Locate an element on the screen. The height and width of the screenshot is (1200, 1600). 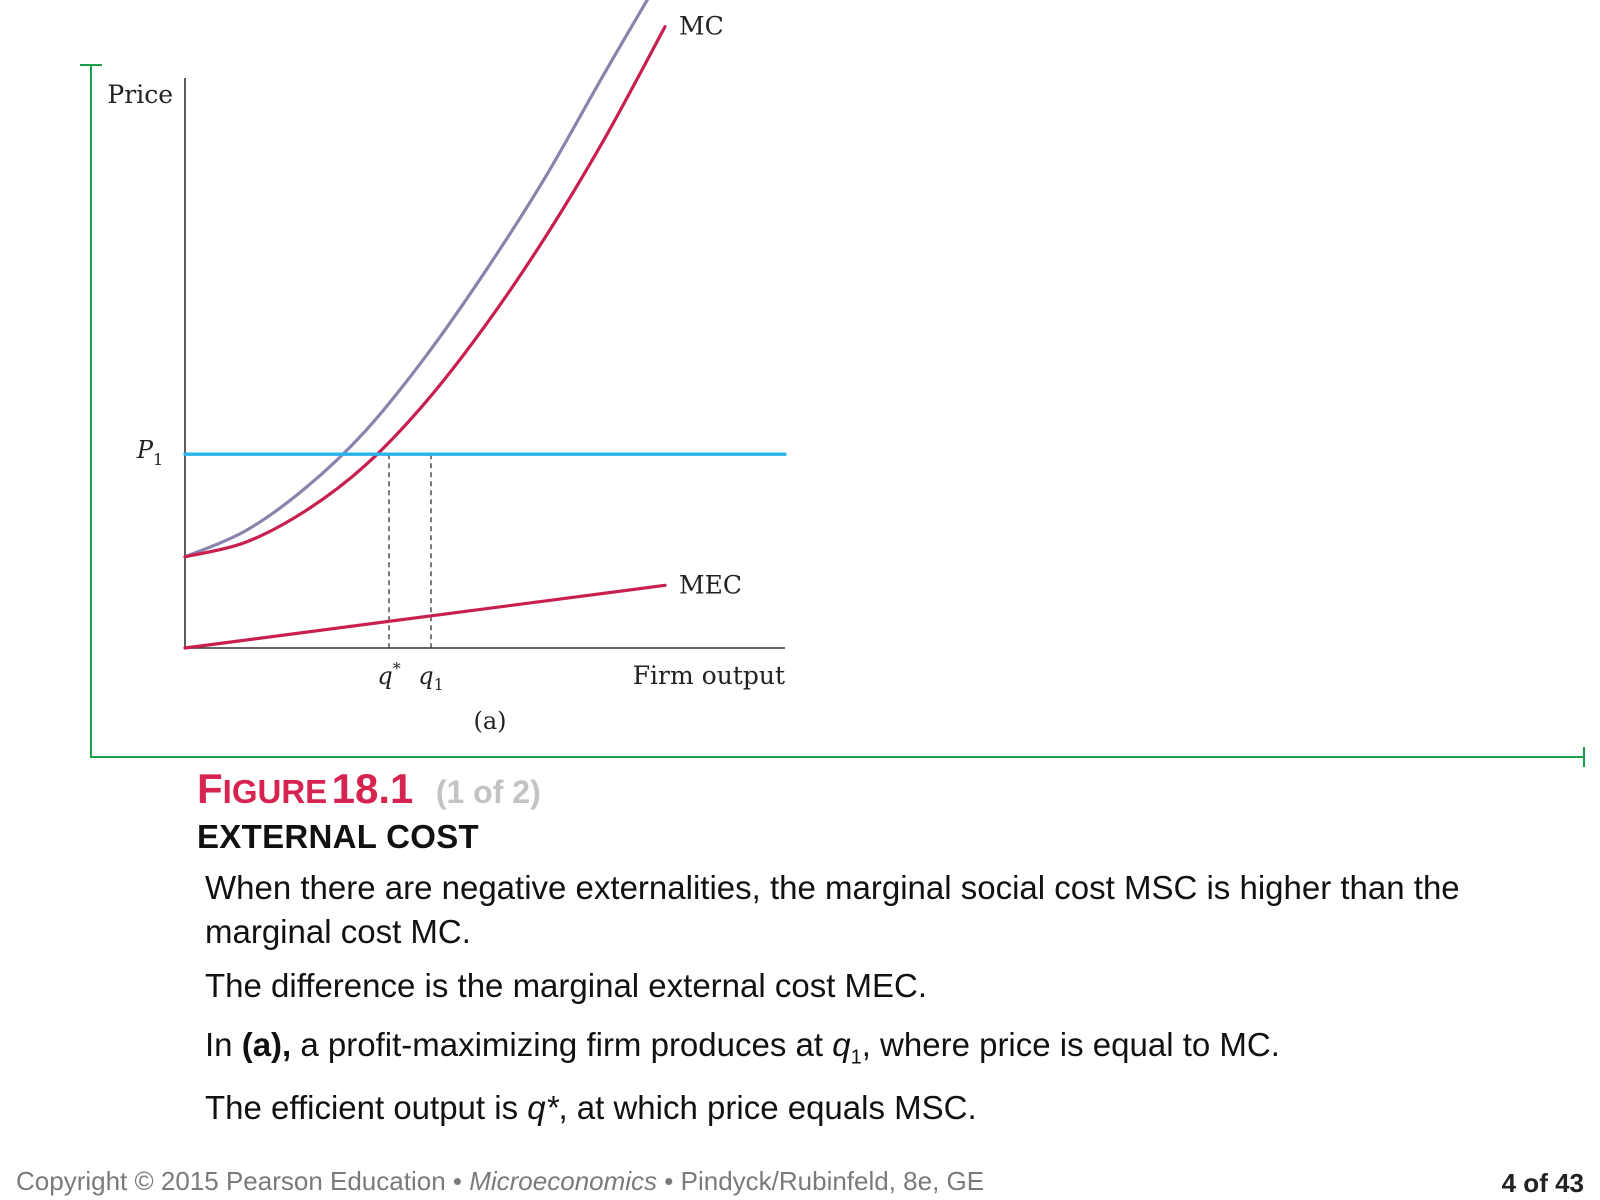
page-number: 4 of 43 is located at coordinates (1542, 1183).